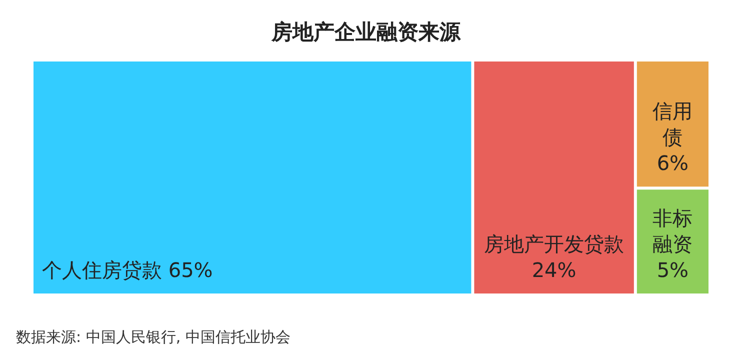 The width and height of the screenshot is (732, 360). I want to click on data-label: 65%, so click(190, 270).